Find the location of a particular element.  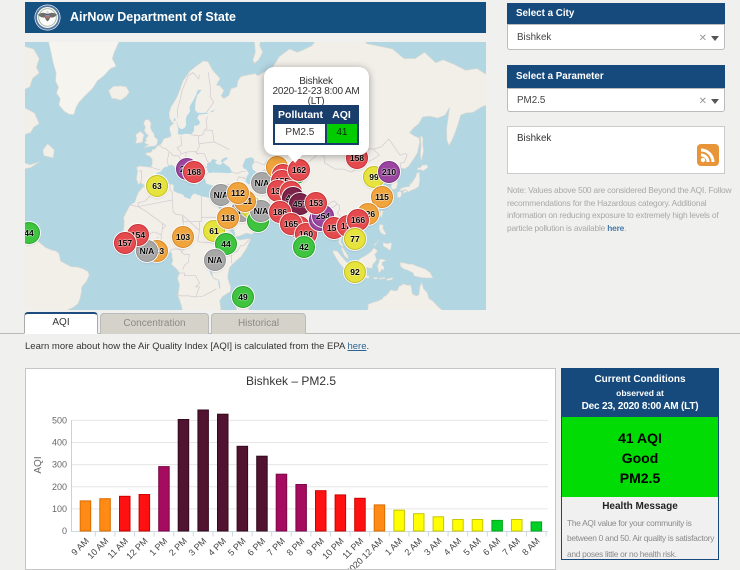

svg-text: 2 PM is located at coordinates (178, 547).